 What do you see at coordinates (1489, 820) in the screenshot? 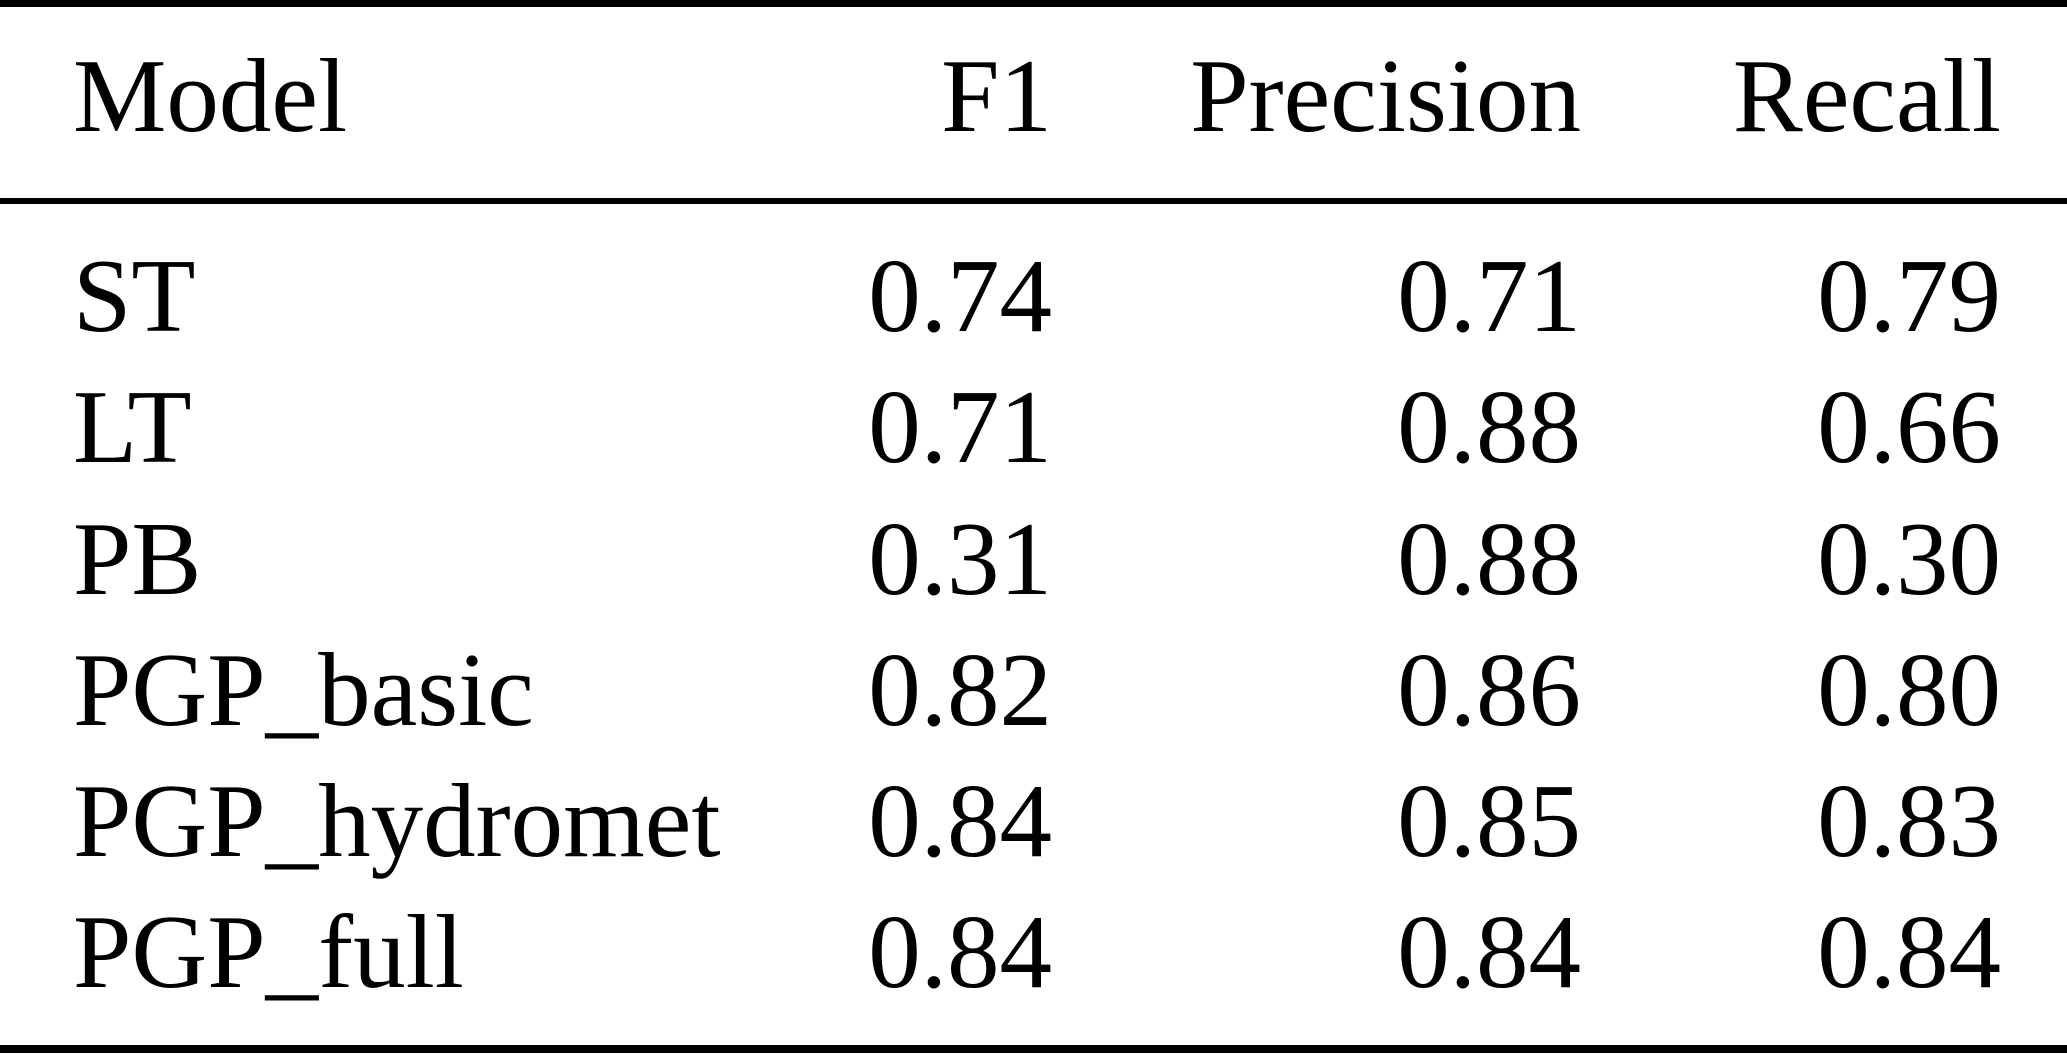
I see `cell-precision: 0.85` at bounding box center [1489, 820].